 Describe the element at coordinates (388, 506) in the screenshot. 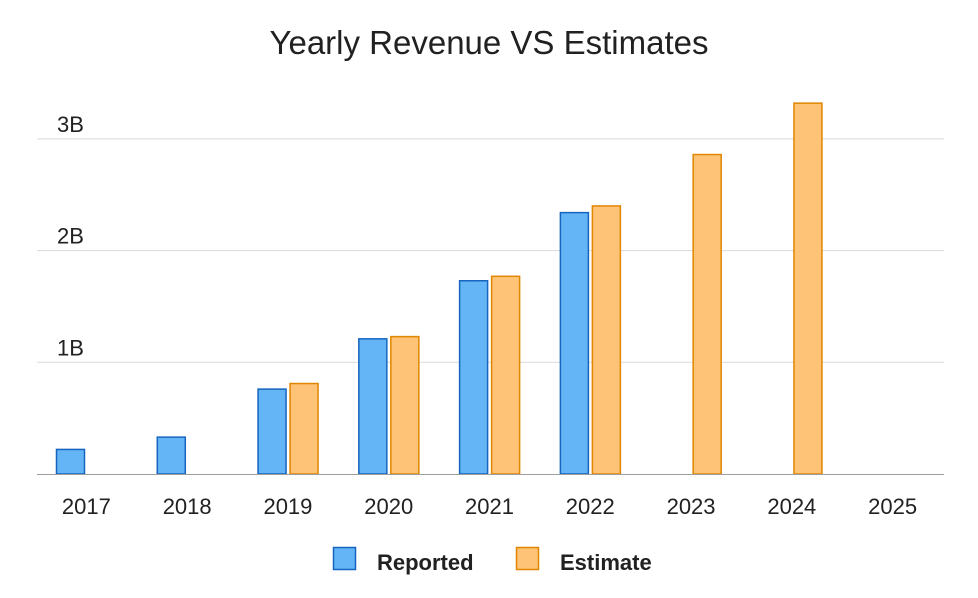

I see `x-tick-label: 2020` at that location.